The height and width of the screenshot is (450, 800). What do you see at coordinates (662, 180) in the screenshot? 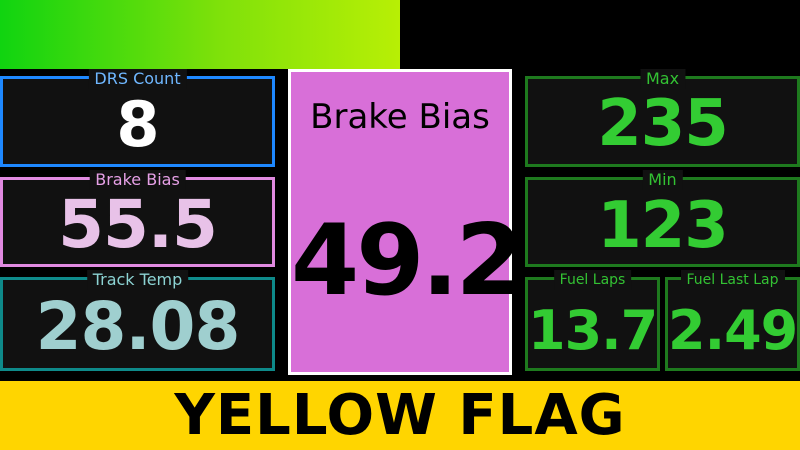
I see `min-label: Min` at bounding box center [662, 180].